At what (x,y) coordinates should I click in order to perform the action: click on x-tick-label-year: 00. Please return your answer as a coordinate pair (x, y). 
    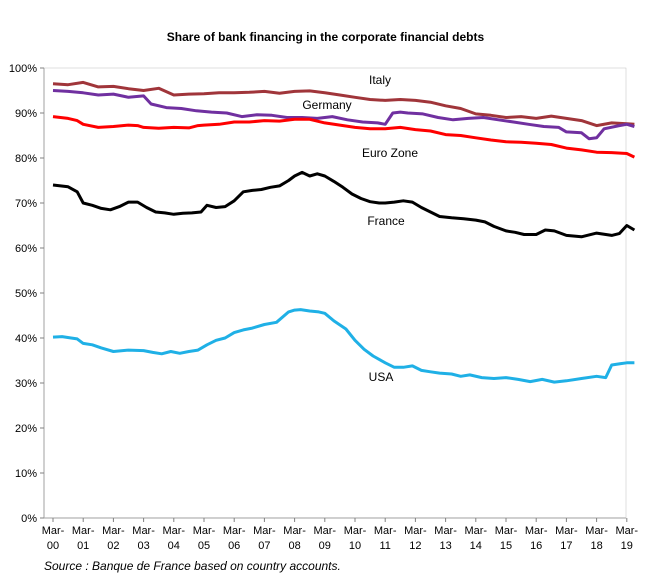
    Looking at the image, I should click on (53, 546).